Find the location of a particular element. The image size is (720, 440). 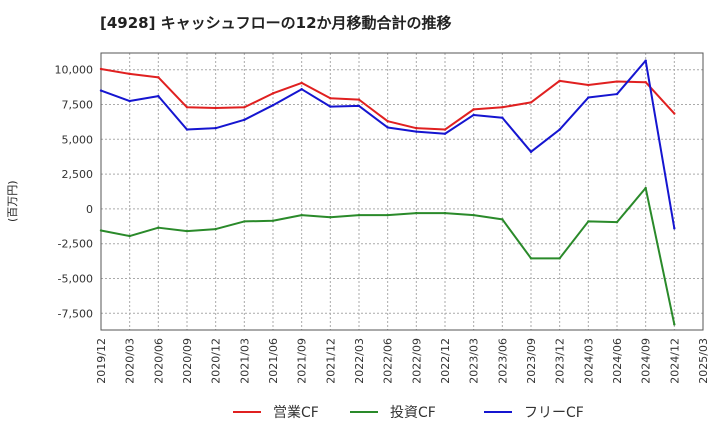

x-tick-label: 2022/09 is located at coordinates (416, 361).